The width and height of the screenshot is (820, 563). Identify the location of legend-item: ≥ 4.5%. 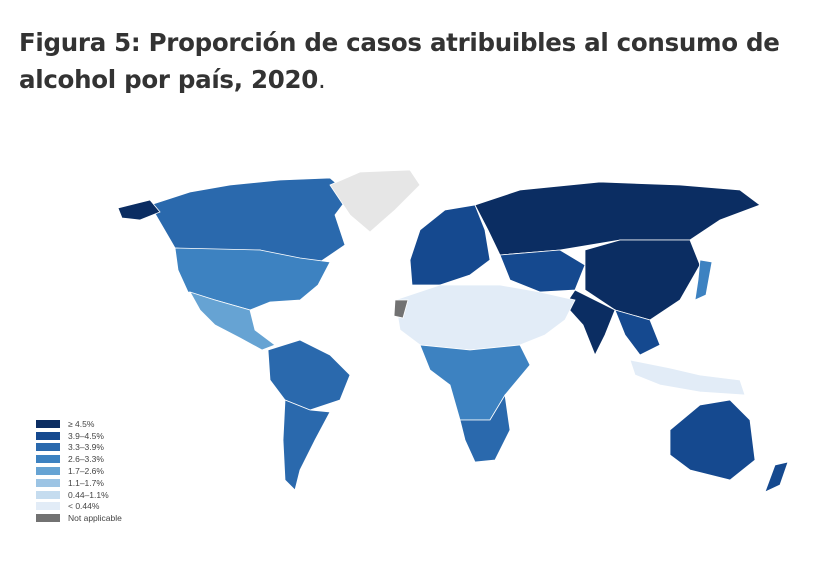
(79, 424).